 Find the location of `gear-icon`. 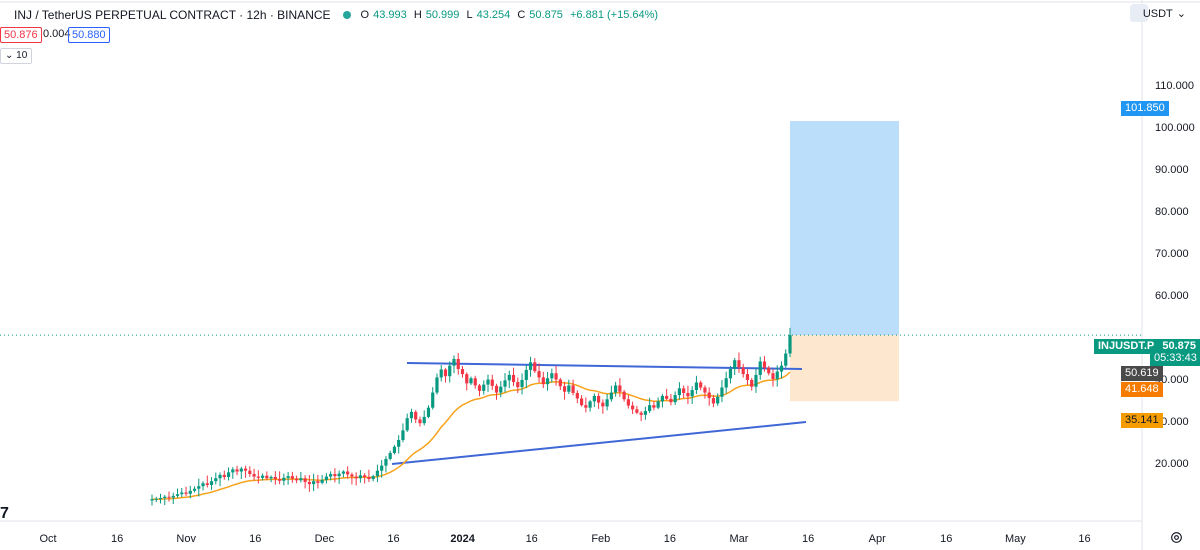

gear-icon is located at coordinates (1176, 537).